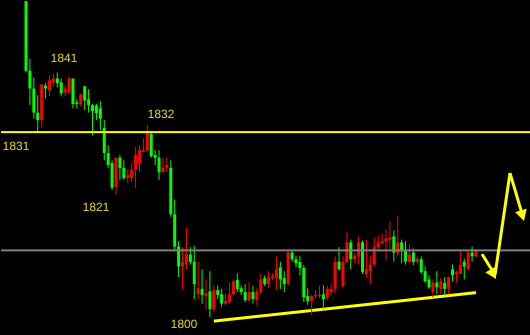 The image size is (530, 335). I want to click on annotation: 1821, so click(96, 207).